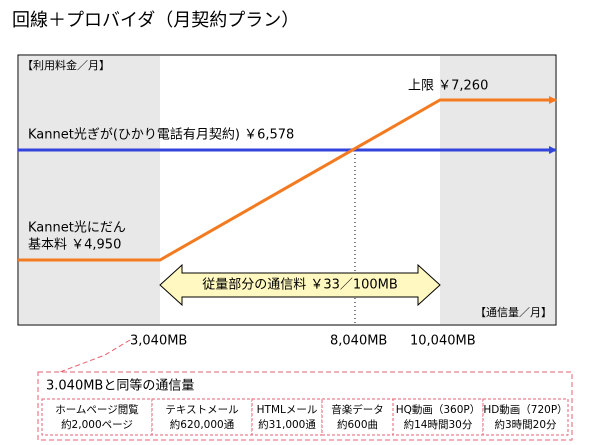  I want to click on cell-name: テキストメール, so click(201, 410).